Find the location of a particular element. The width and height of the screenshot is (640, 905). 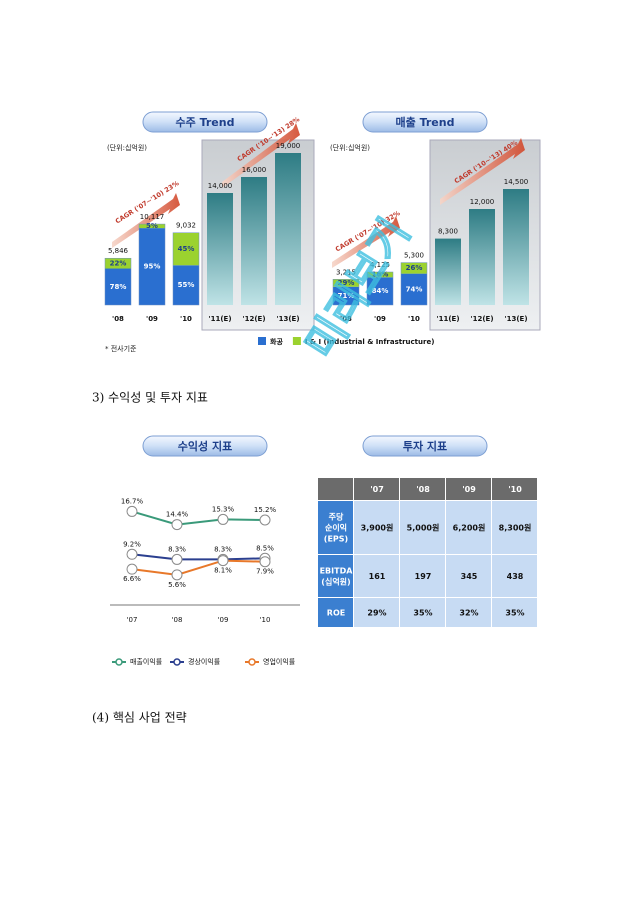

table-header: '10 is located at coordinates (515, 489).